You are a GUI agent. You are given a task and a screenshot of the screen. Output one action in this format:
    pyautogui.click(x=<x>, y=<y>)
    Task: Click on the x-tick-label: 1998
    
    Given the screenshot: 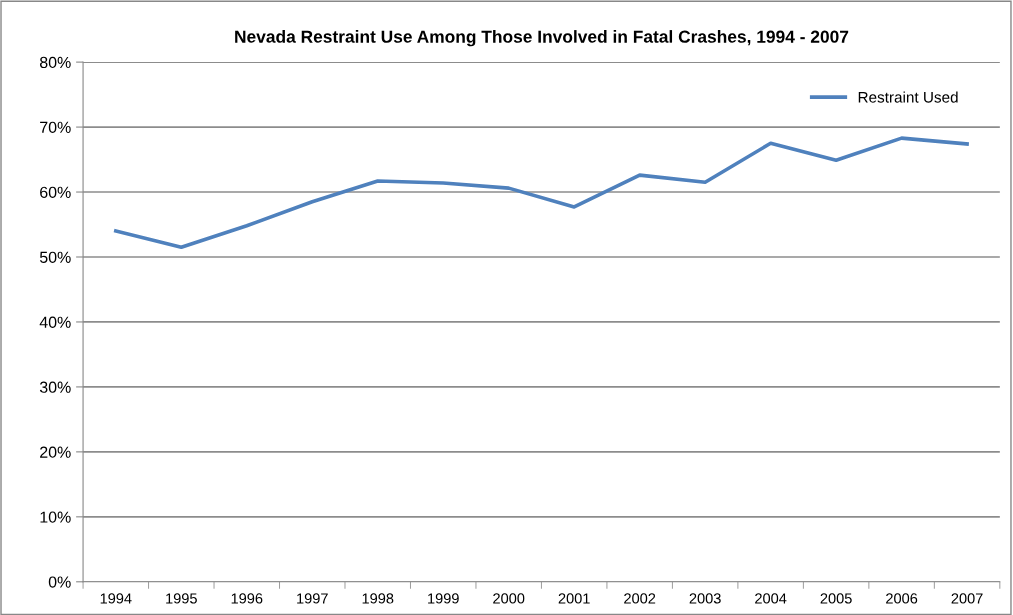 What is the action you would take?
    pyautogui.click(x=378, y=598)
    